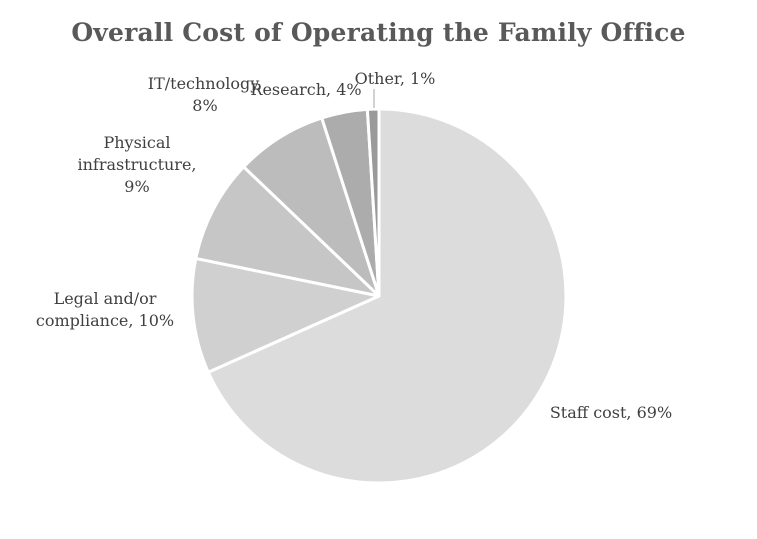  What do you see at coordinates (305, 89) in the screenshot?
I see `data-label-research: Research, 4%` at bounding box center [305, 89].